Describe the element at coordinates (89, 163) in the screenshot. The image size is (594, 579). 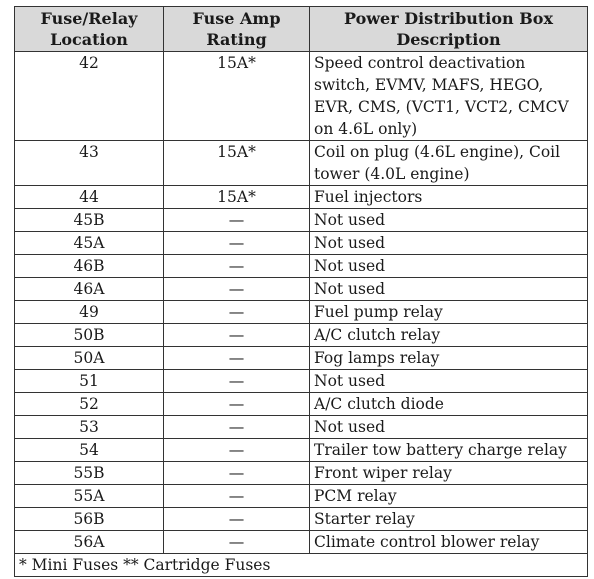
I see `fuse-location-cell: 43` at that location.